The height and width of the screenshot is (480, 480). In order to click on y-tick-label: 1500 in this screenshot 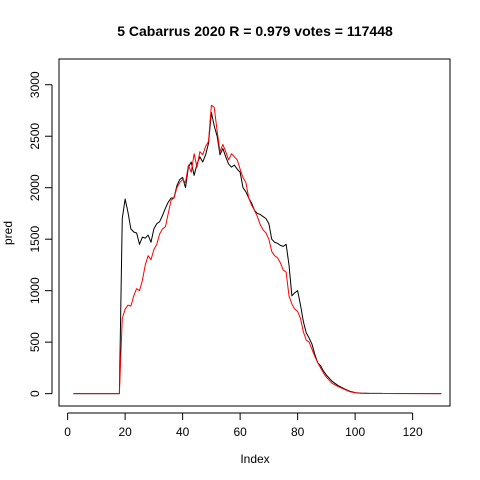, I will do `click(35, 239)`.